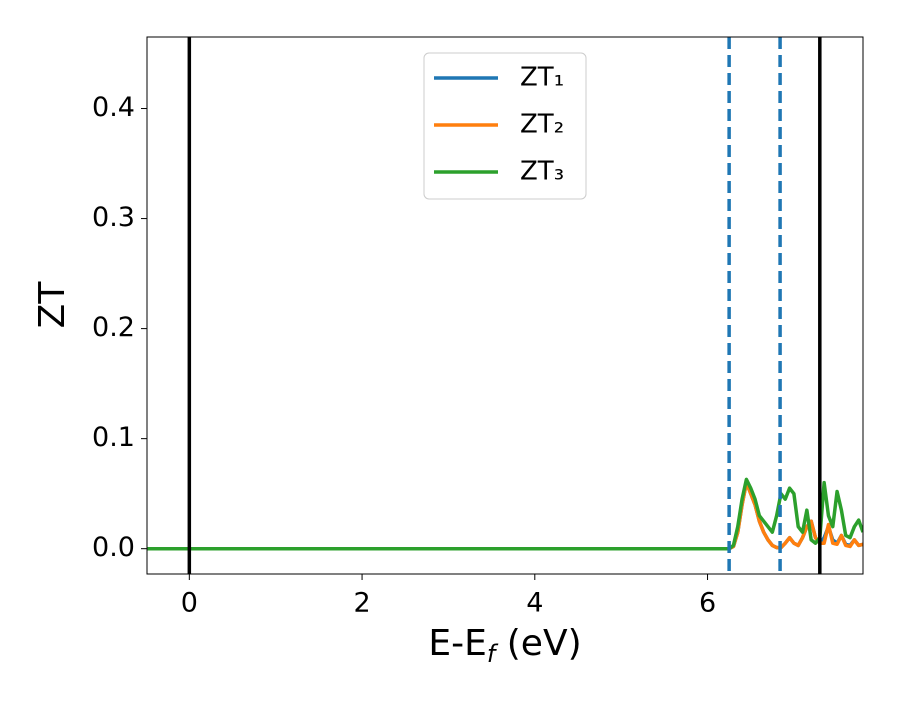 The height and width of the screenshot is (704, 900). What do you see at coordinates (52, 305) in the screenshot?
I see `y-axis-label: ZT` at bounding box center [52, 305].